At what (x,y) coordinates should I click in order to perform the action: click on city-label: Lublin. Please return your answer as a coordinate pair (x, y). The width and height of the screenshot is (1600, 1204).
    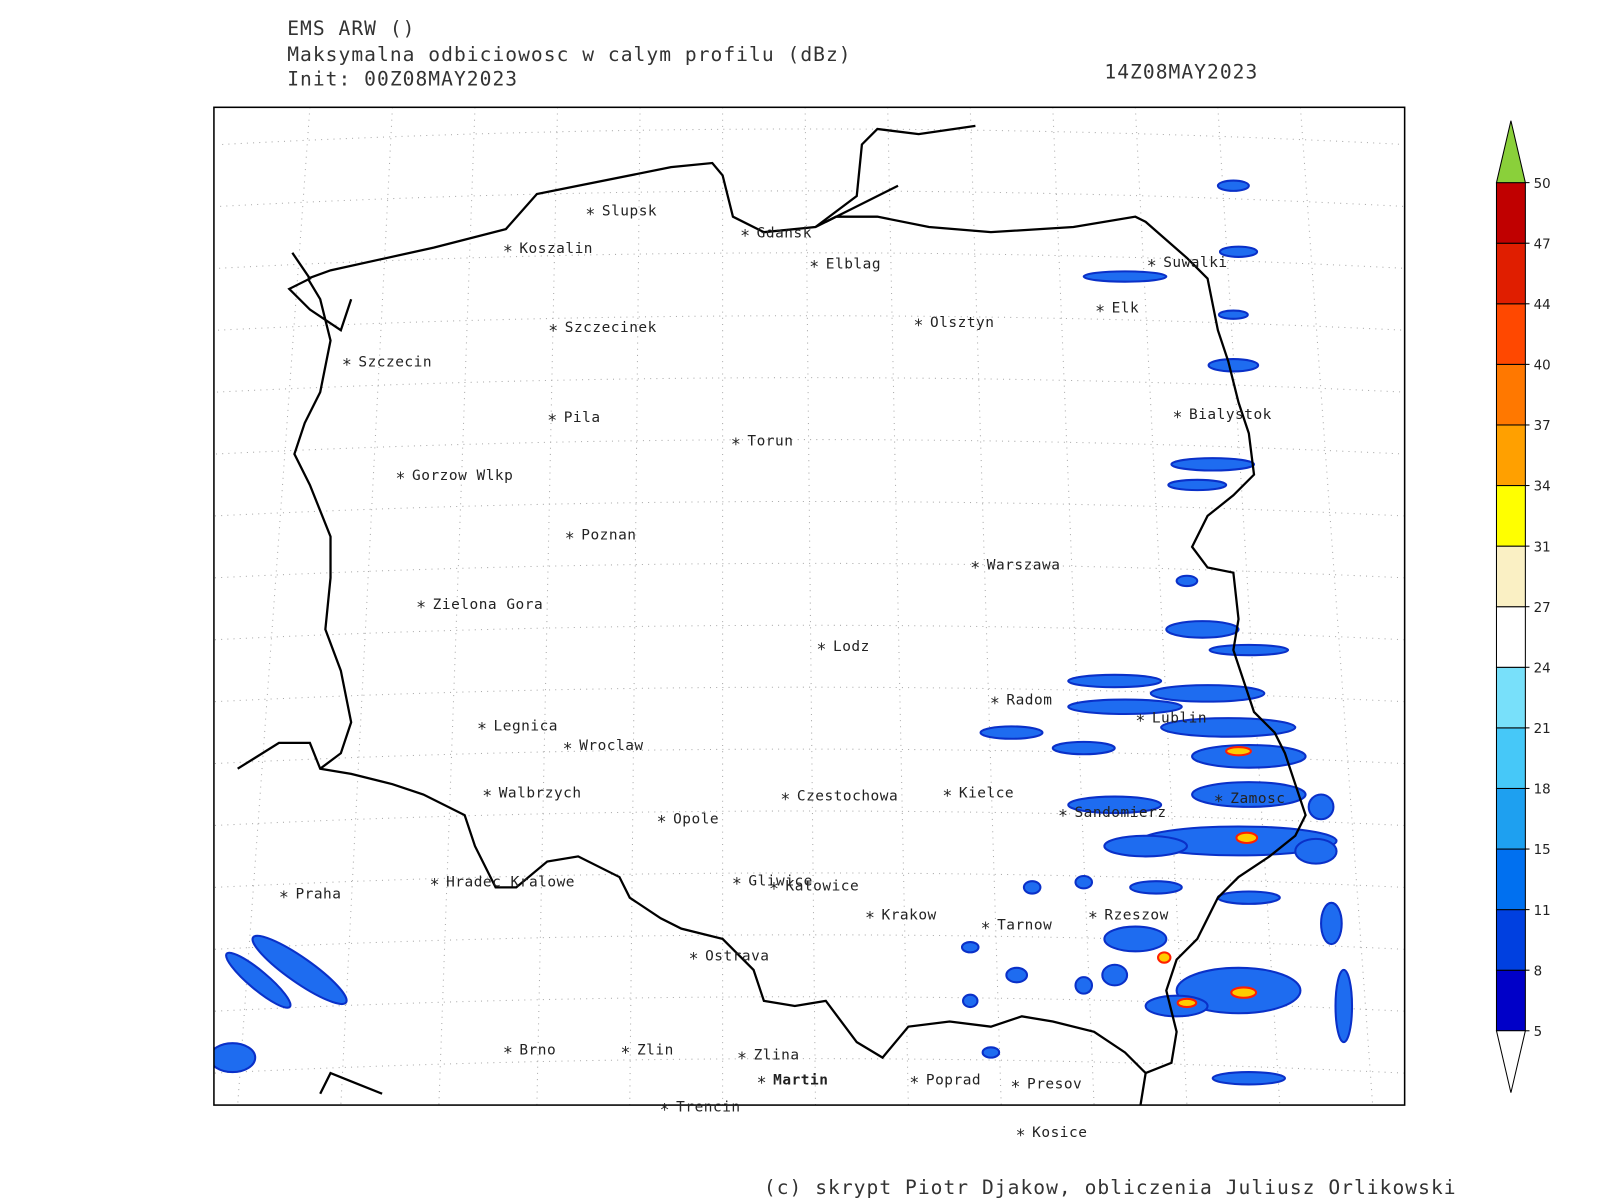
    Looking at the image, I should click on (1179, 718).